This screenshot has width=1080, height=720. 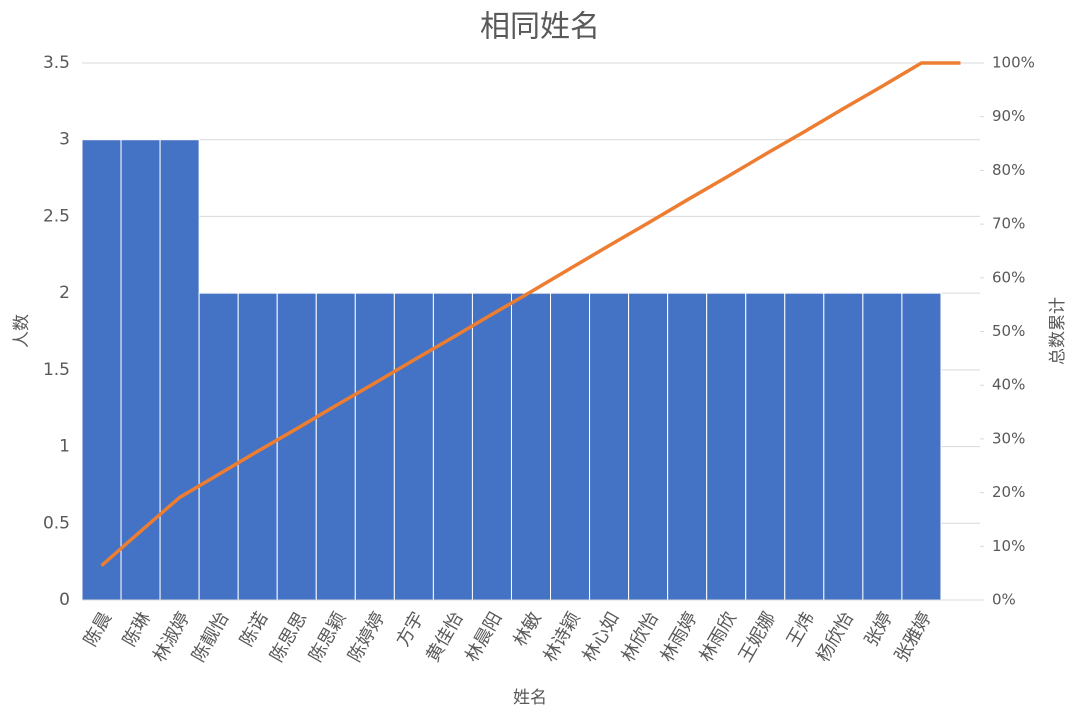 I want to click on y2-tick-label: 0%, so click(x=1004, y=600).